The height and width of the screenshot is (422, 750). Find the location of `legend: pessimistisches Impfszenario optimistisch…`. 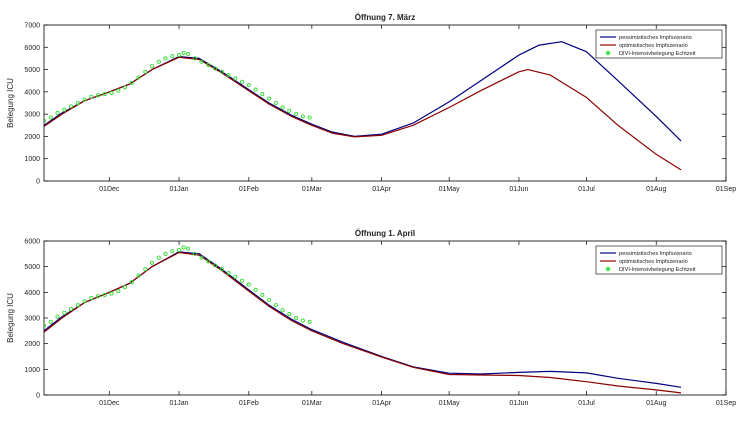

legend: pessimistisches Impfszenario optimistisch… is located at coordinates (659, 260).